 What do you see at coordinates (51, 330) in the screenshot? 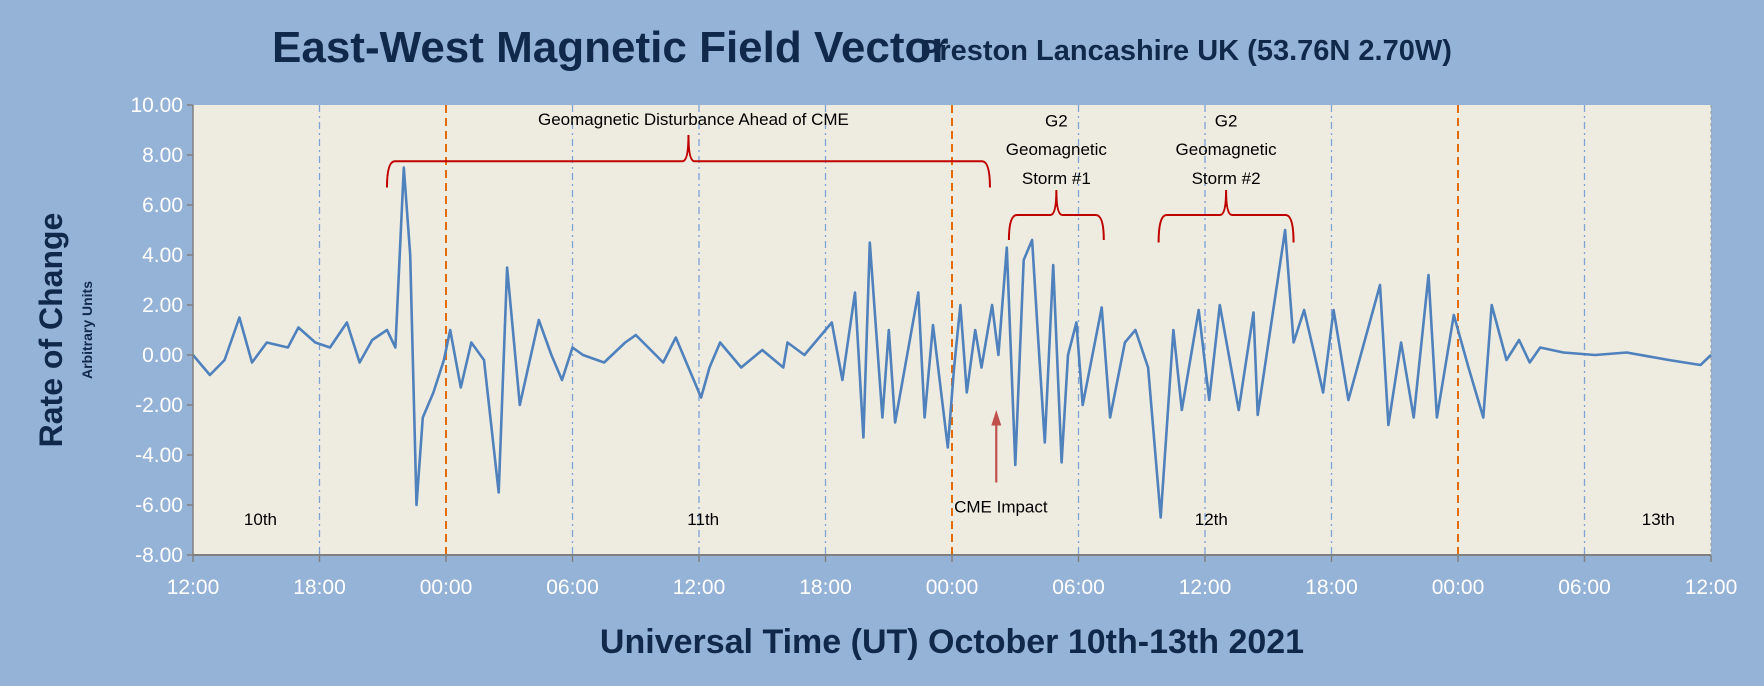
I see `y-axis-title: Rate of Change` at bounding box center [51, 330].